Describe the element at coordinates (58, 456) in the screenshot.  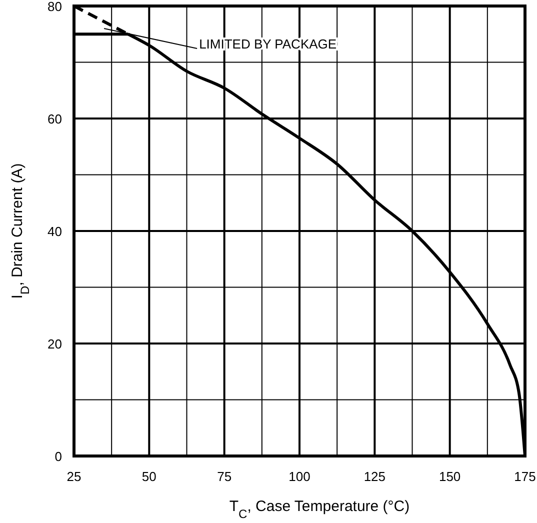
I see `y-tick-label: 0` at that location.